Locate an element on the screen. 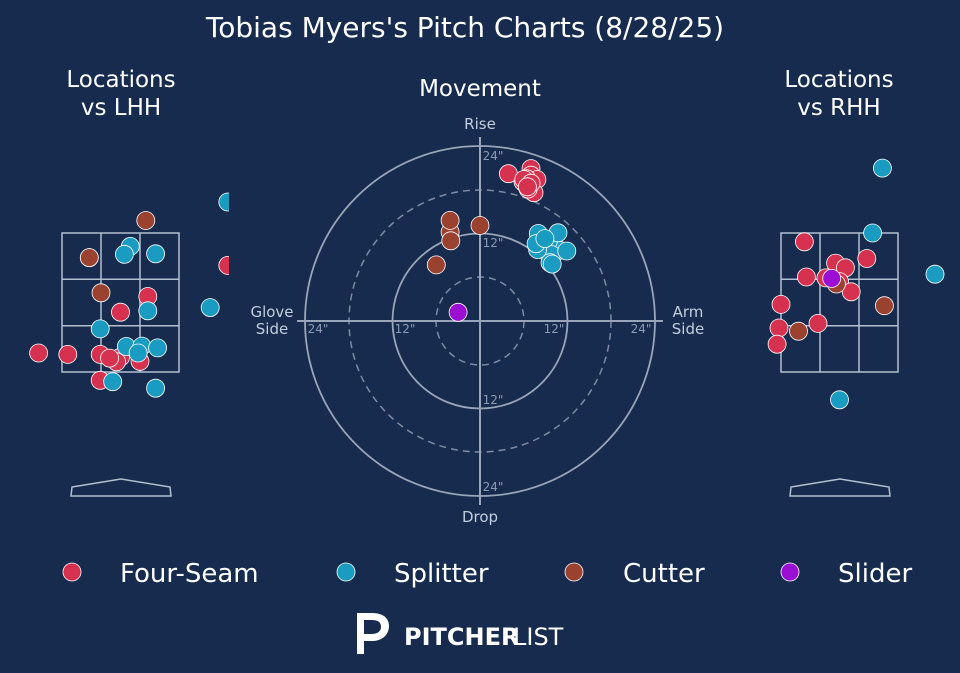 This screenshot has height=673, width=960. legend: Four-Seam Splitter Cutter Slider is located at coordinates (487, 574).